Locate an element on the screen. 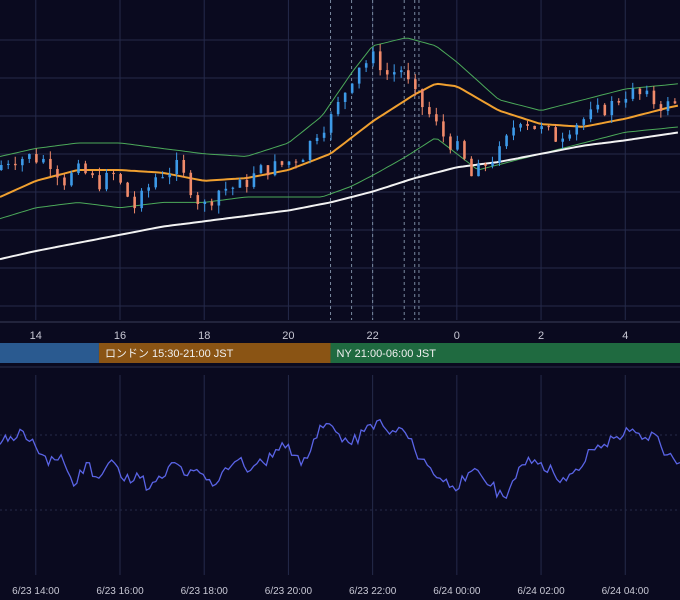 Image resolution: width=680 pixels, height=600 pixels. session-london-label: ロンドン 15:30-21:00 JST is located at coordinates (169, 354).